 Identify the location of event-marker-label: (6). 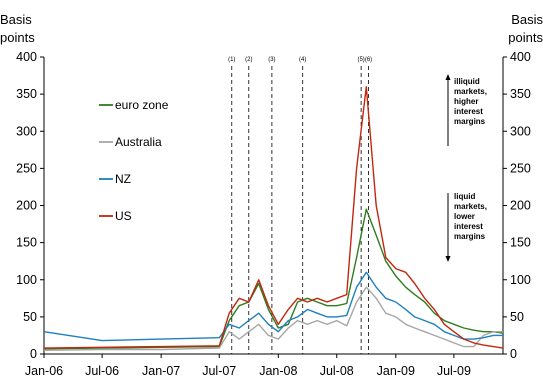
(368, 60).